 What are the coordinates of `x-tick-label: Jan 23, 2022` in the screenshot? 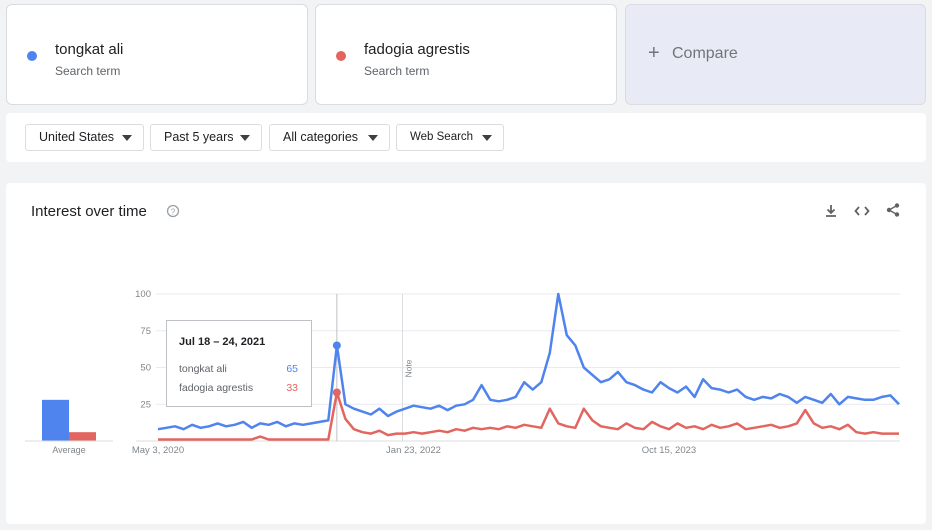 It's located at (413, 450).